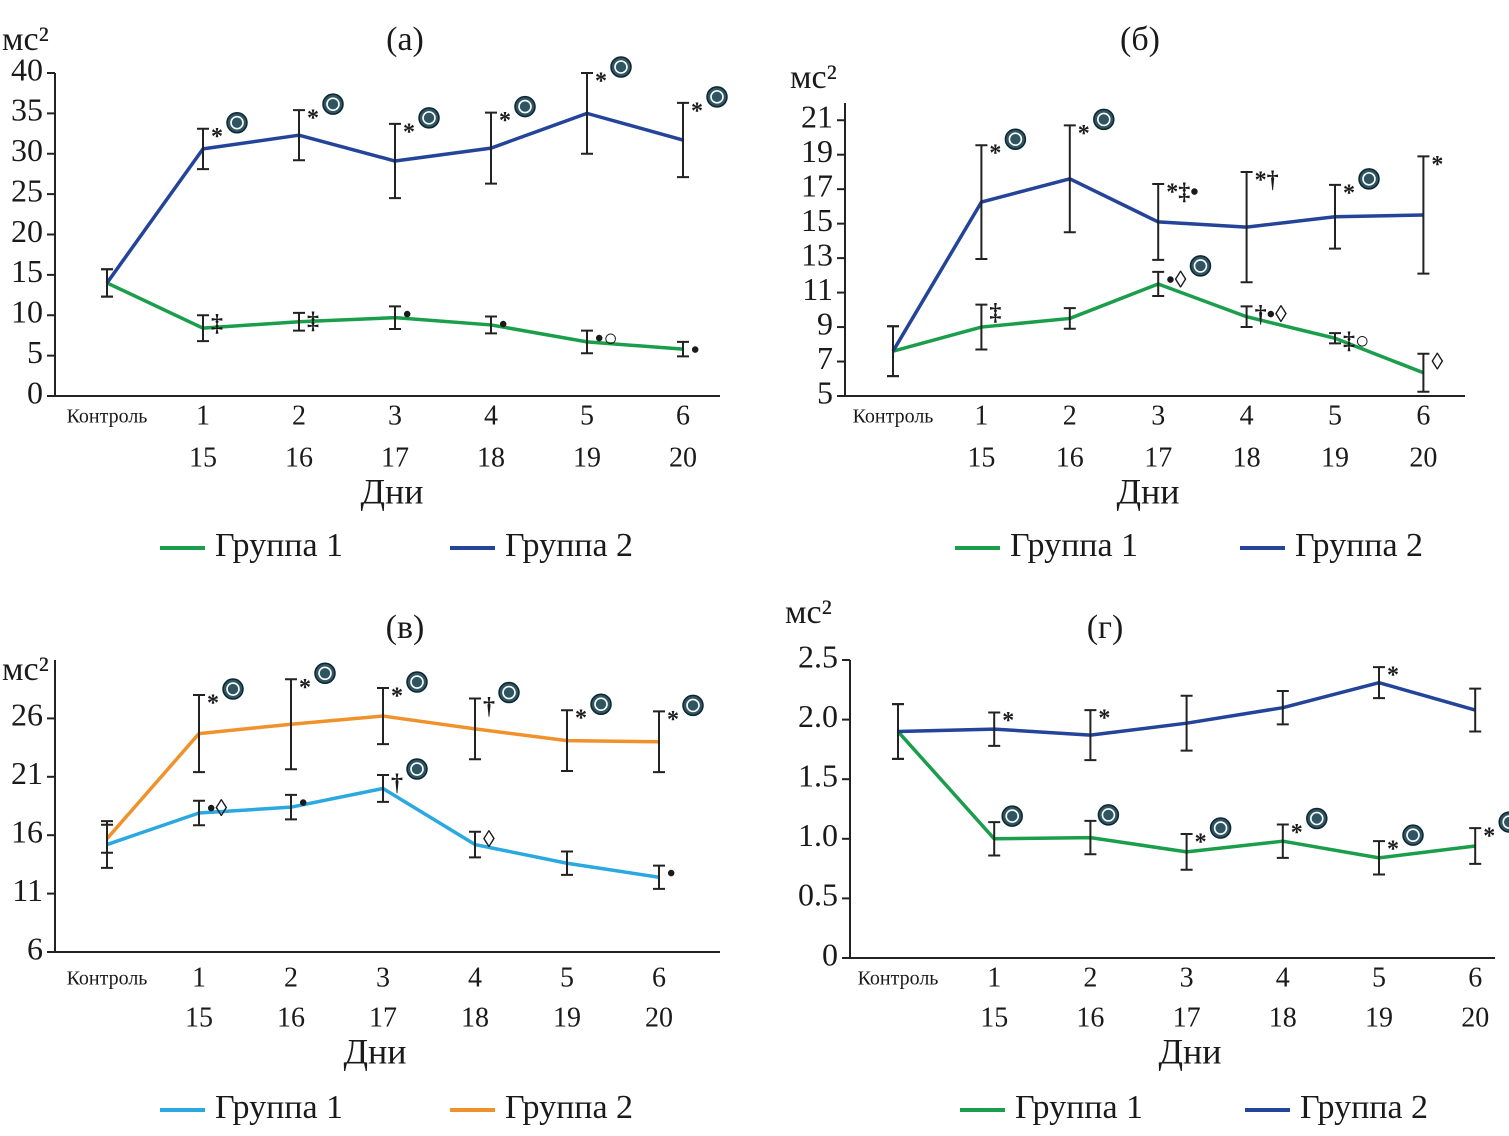  I want to click on y-tick-label: 25, so click(27, 190).